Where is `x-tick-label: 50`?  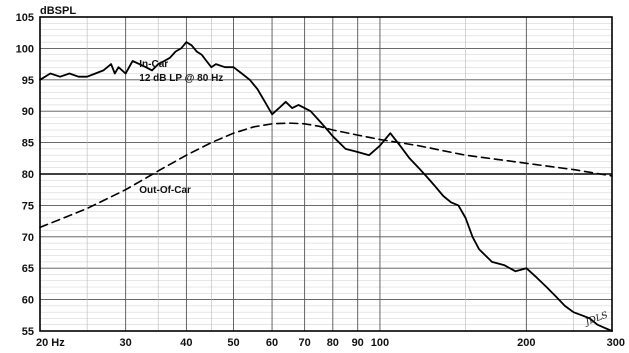
x-tick-label: 50 is located at coordinates (233, 342).